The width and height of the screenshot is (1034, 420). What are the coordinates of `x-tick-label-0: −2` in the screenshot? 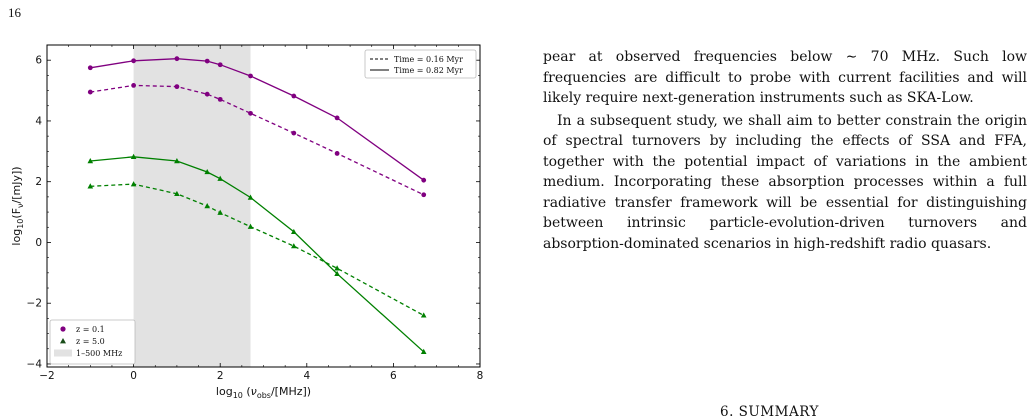 It's located at (46, 376).